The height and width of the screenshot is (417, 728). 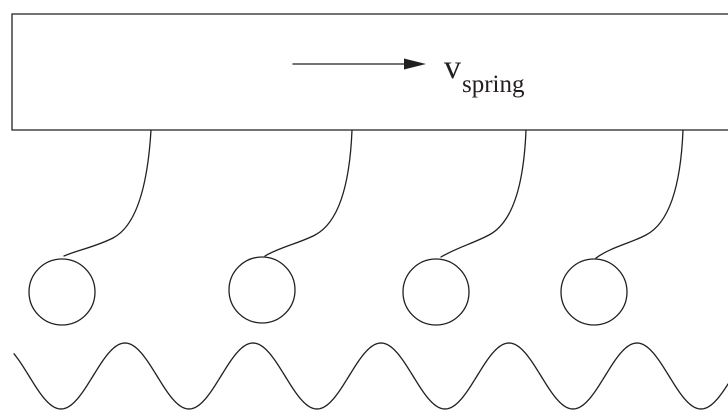 What do you see at coordinates (408, 73) in the screenshot?
I see `velocity-indicator: vspring` at bounding box center [408, 73].